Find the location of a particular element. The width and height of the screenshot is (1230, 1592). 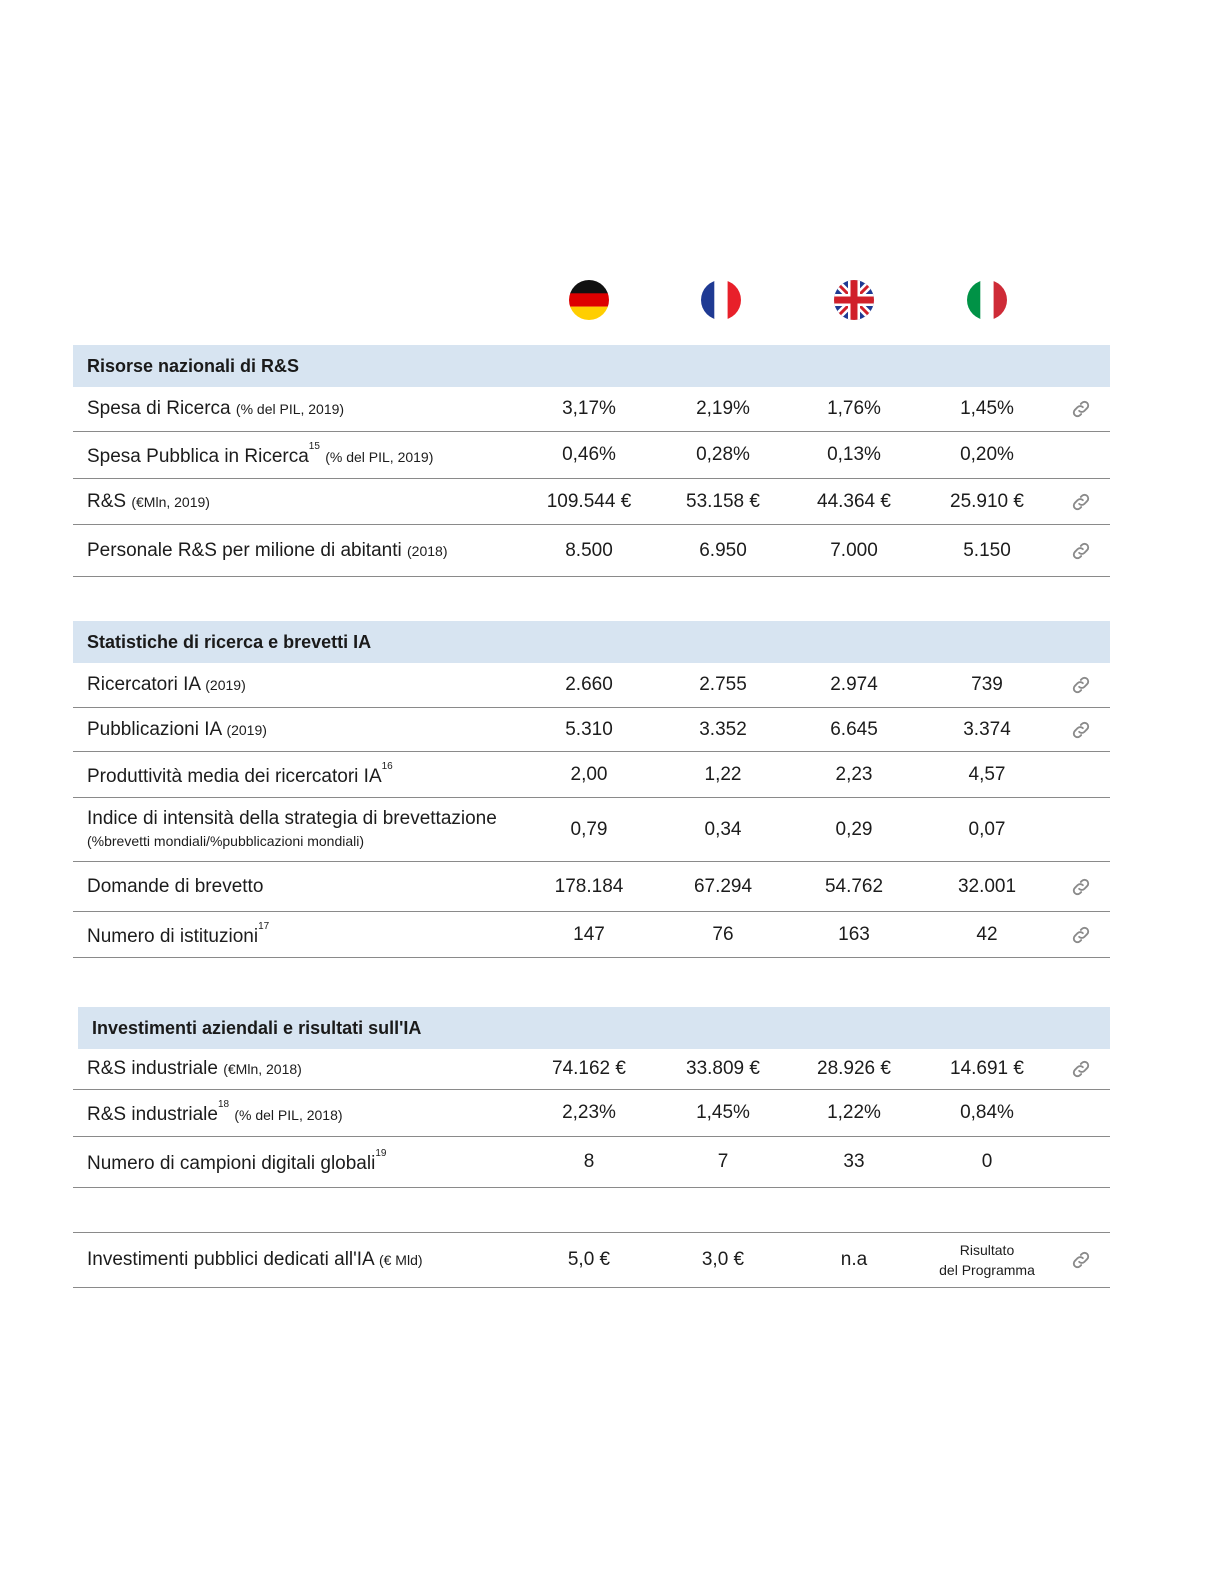

table-cell: 0,79 is located at coordinates (589, 829).